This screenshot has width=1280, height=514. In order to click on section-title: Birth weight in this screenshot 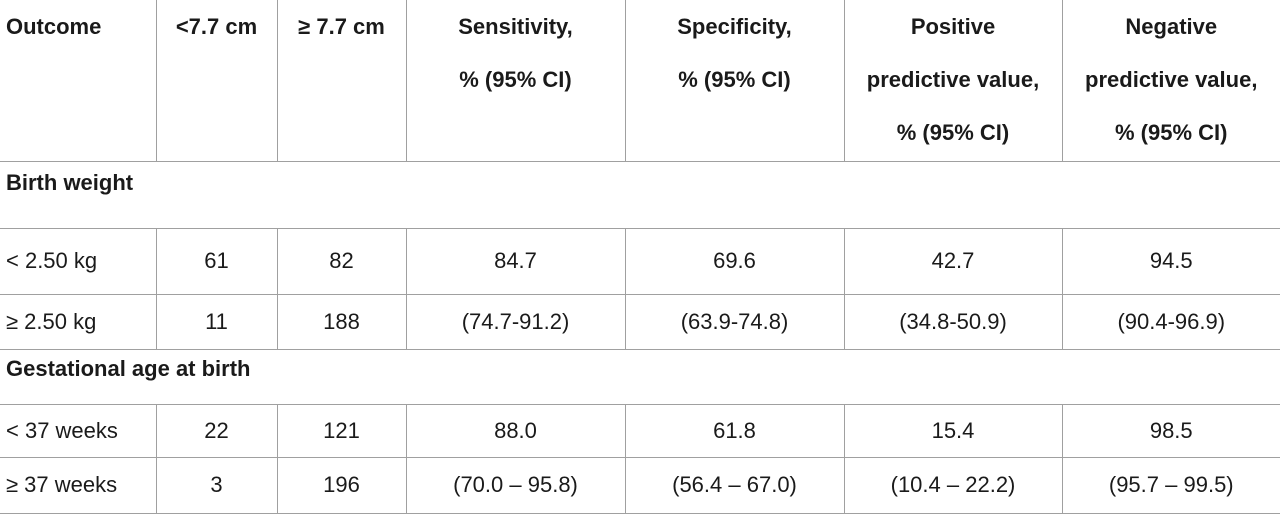, I will do `click(640, 195)`.